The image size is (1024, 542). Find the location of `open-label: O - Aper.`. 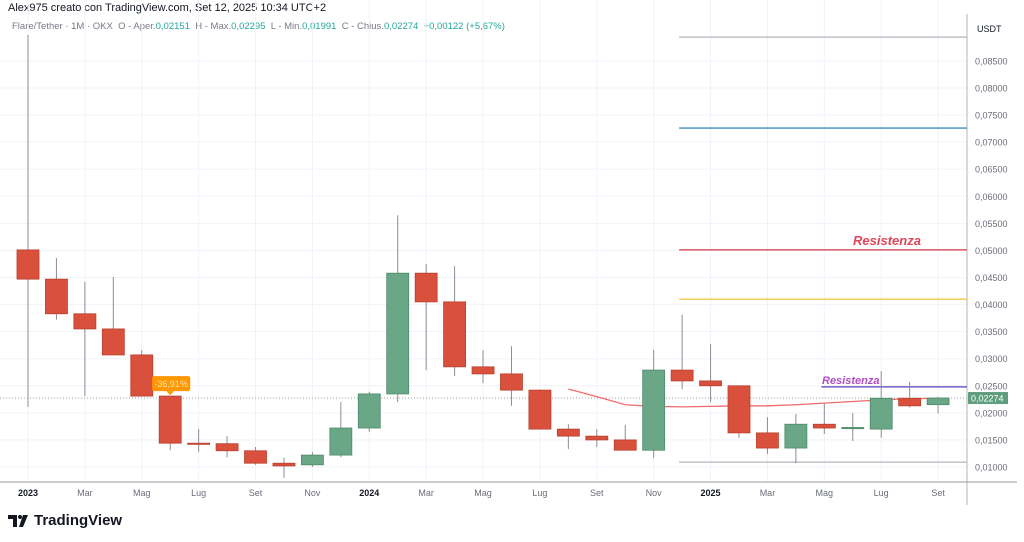

open-label: O - Aper. is located at coordinates (137, 26).